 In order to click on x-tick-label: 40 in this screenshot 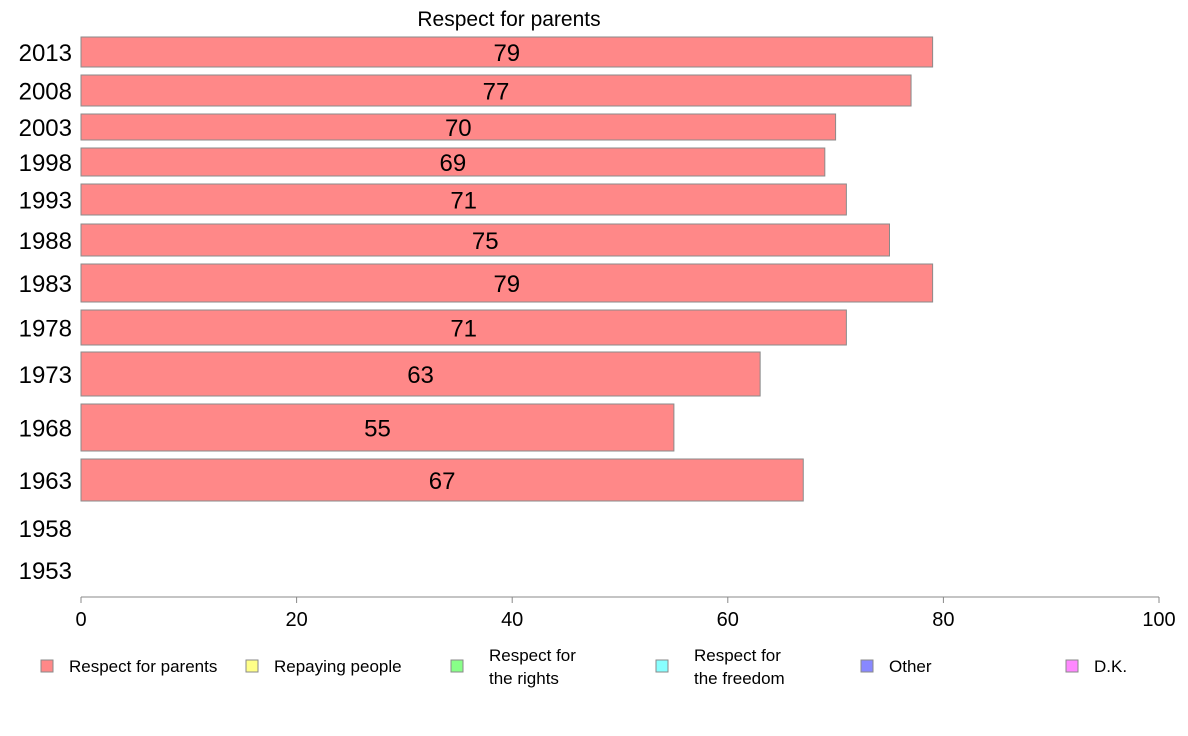, I will do `click(512, 620)`.